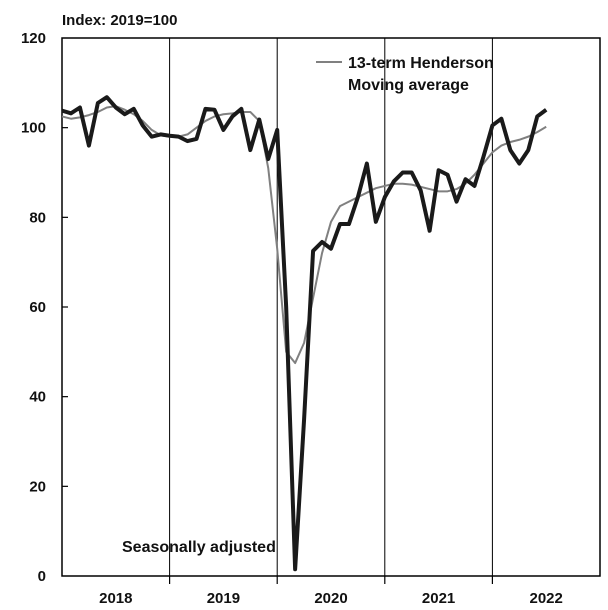 The width and height of the screenshot is (608, 610). I want to click on y-axis-ticks: 0 20 40 60 80 100 120, so click(44, 307).